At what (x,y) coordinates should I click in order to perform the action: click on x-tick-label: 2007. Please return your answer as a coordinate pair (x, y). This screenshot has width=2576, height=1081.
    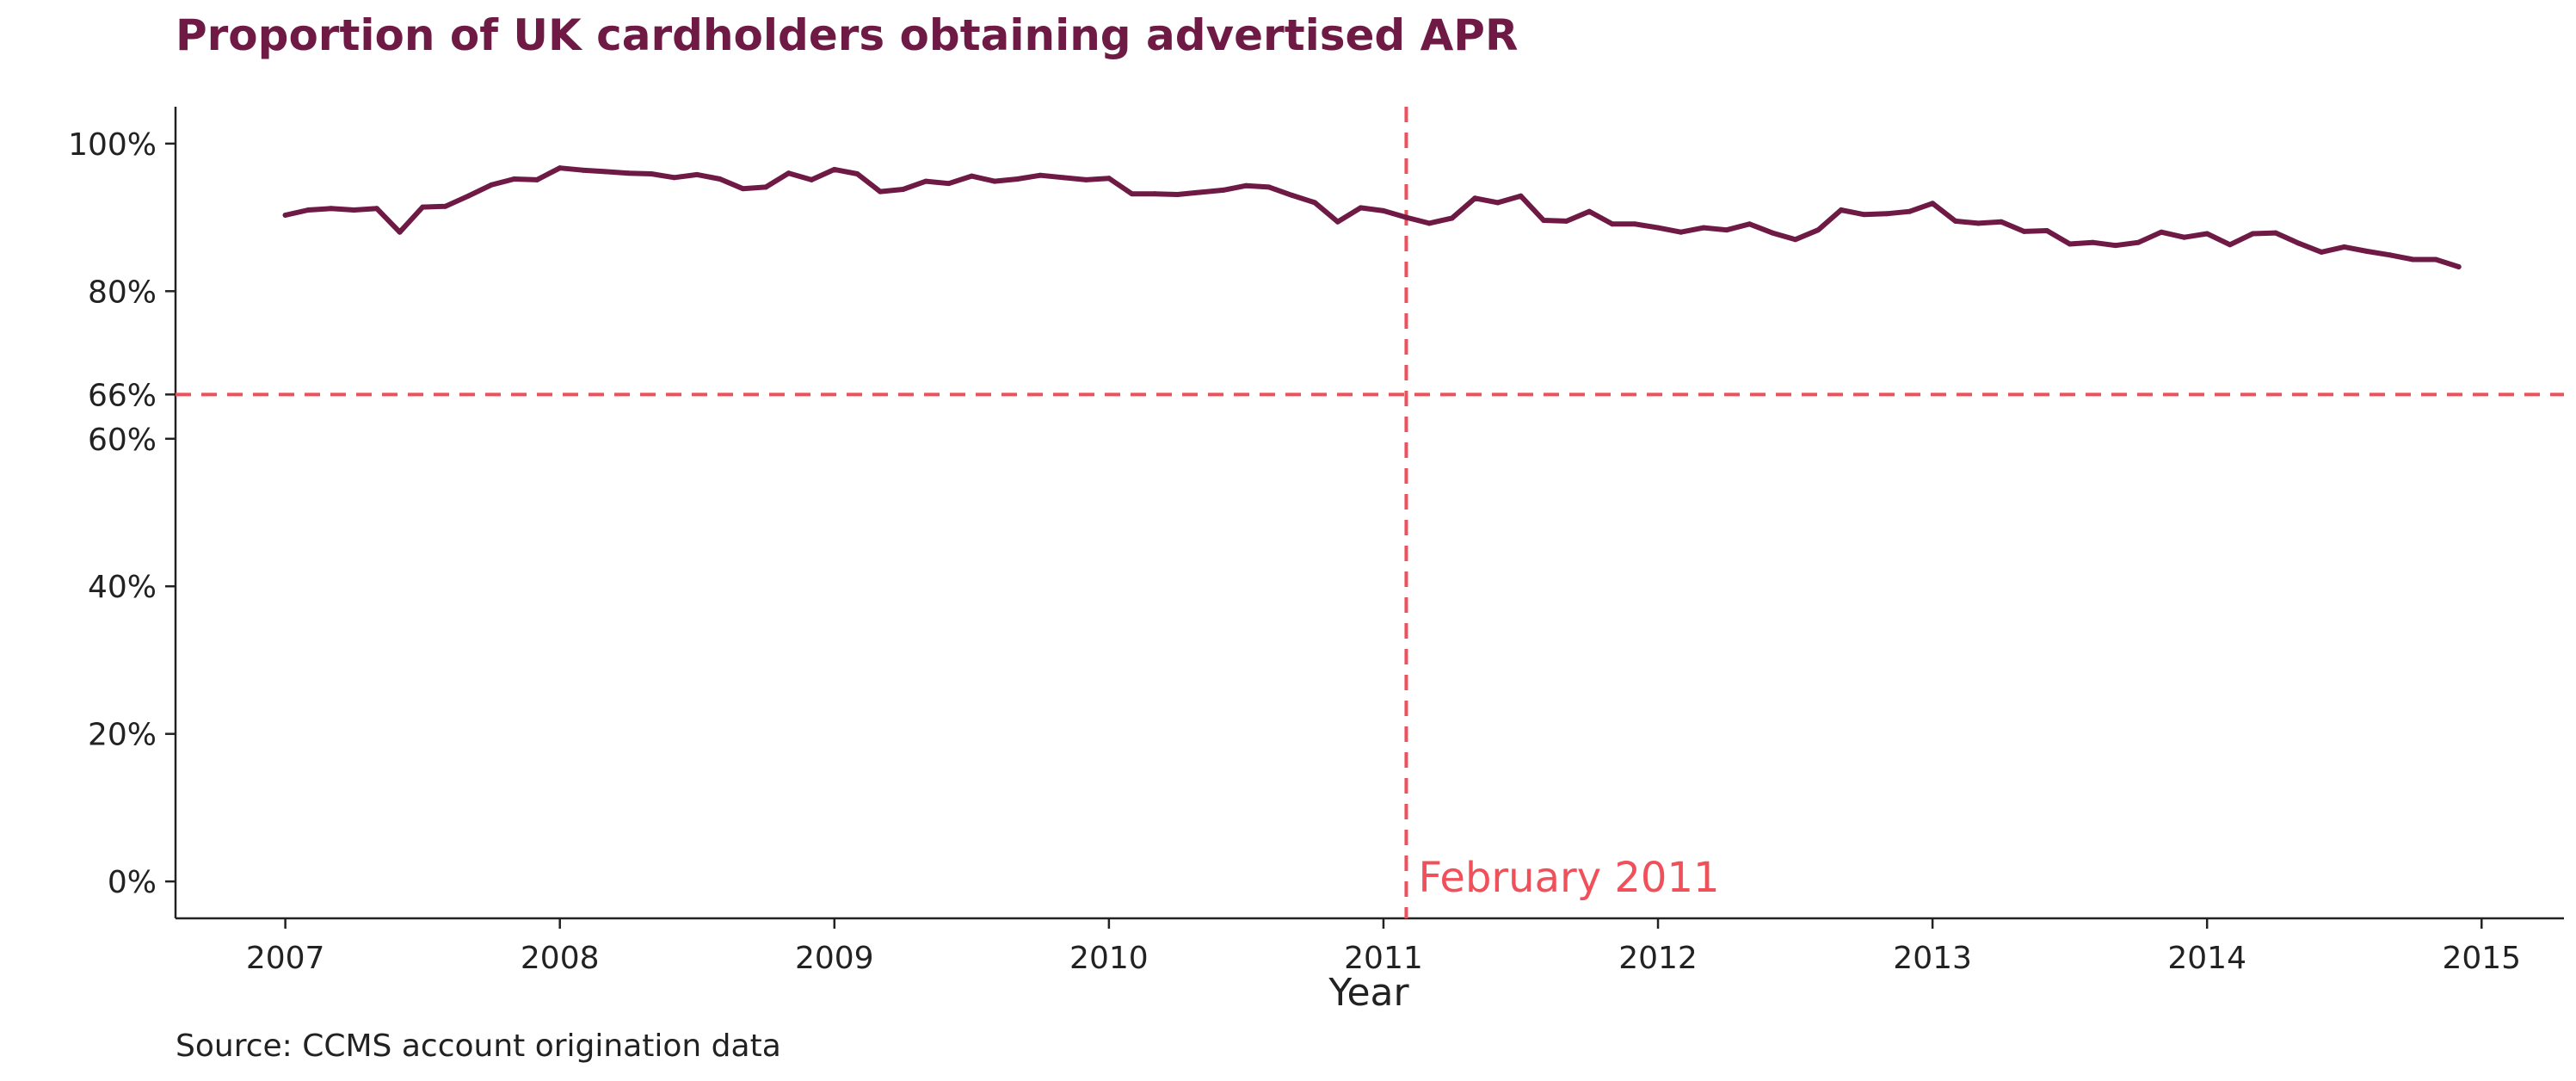
    Looking at the image, I should click on (286, 958).